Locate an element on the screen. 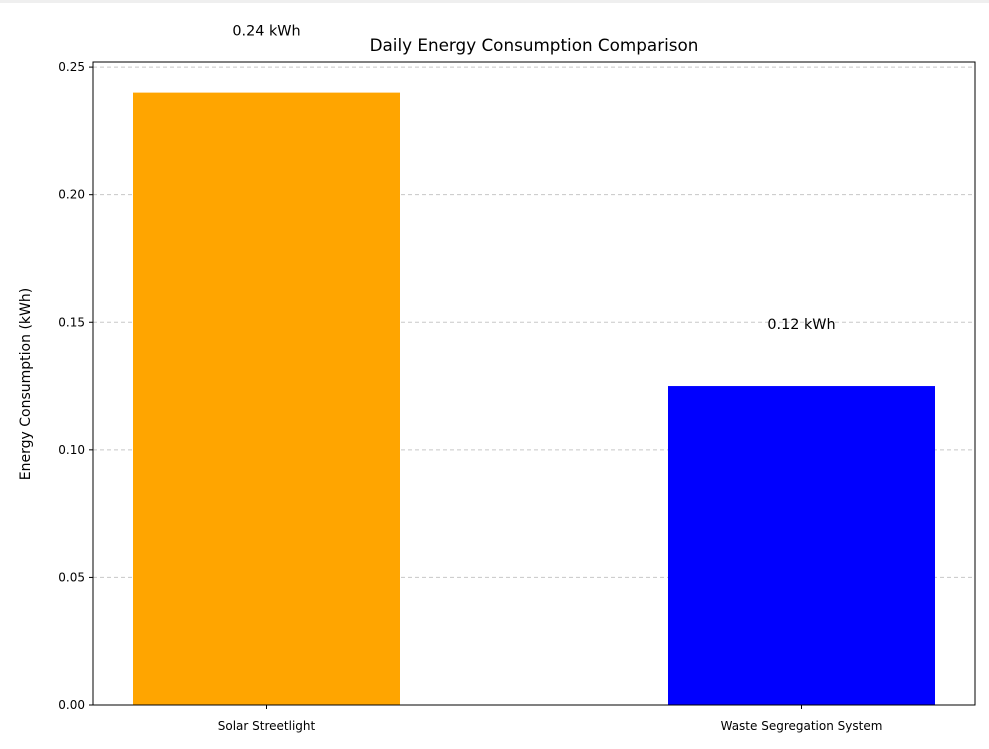 The image size is (989, 749). y-axis-title: Energy Consumption (kWh) is located at coordinates (26, 384).